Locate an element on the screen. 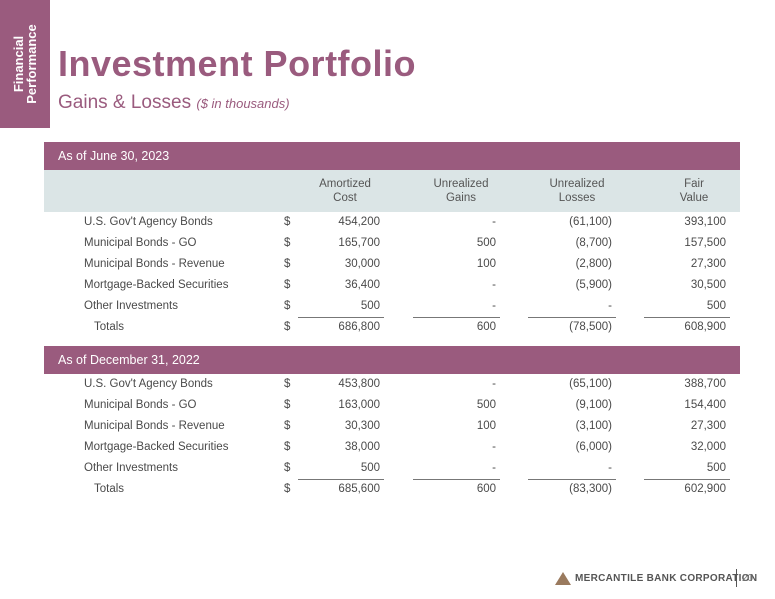 This screenshot has height=599, width=775. unrealized-losses-value: (9,100) is located at coordinates (593, 405).